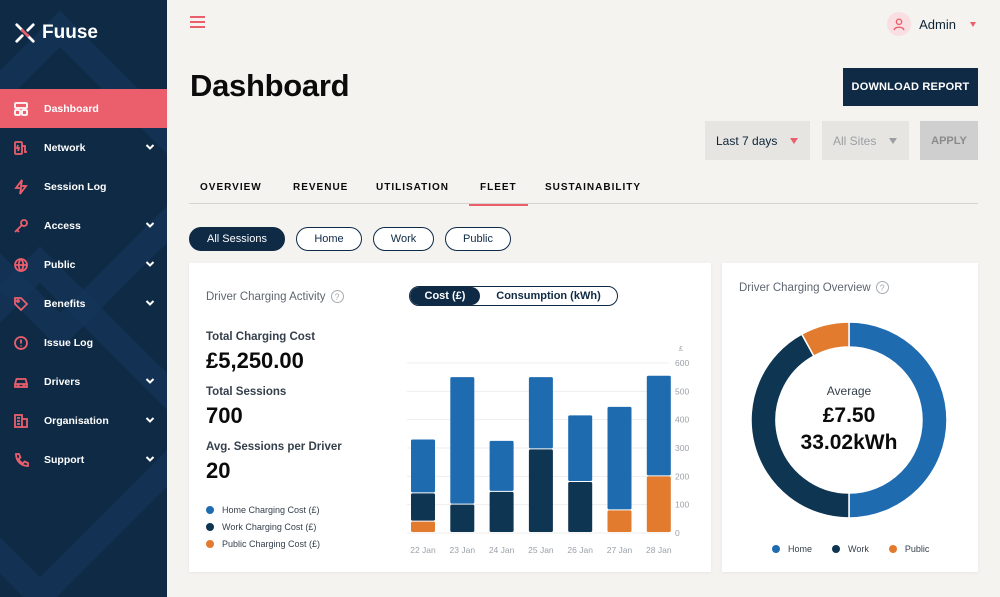 Image resolution: width=1000 pixels, height=597 pixels. What do you see at coordinates (83, 225) in the screenshot?
I see `sidebar-item-access: Access` at bounding box center [83, 225].